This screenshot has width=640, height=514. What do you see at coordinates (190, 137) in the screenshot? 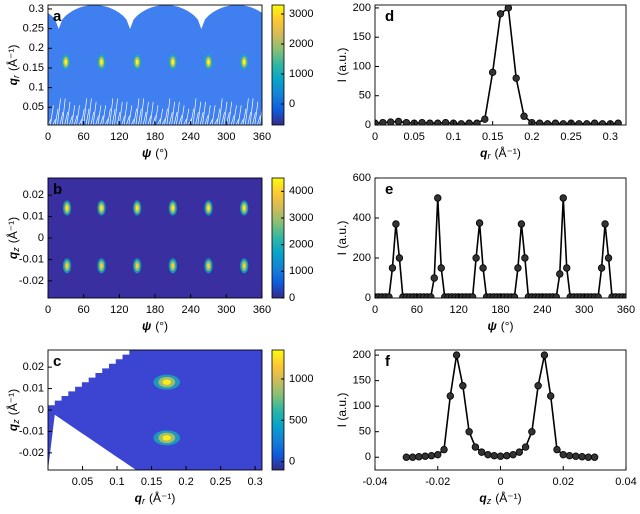
I see `x-tick-label: 240` at bounding box center [190, 137].